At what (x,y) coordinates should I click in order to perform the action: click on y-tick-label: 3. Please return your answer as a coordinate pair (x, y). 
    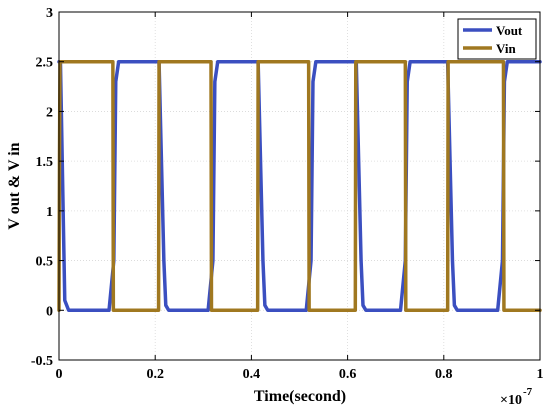
    Looking at the image, I should click on (49, 13).